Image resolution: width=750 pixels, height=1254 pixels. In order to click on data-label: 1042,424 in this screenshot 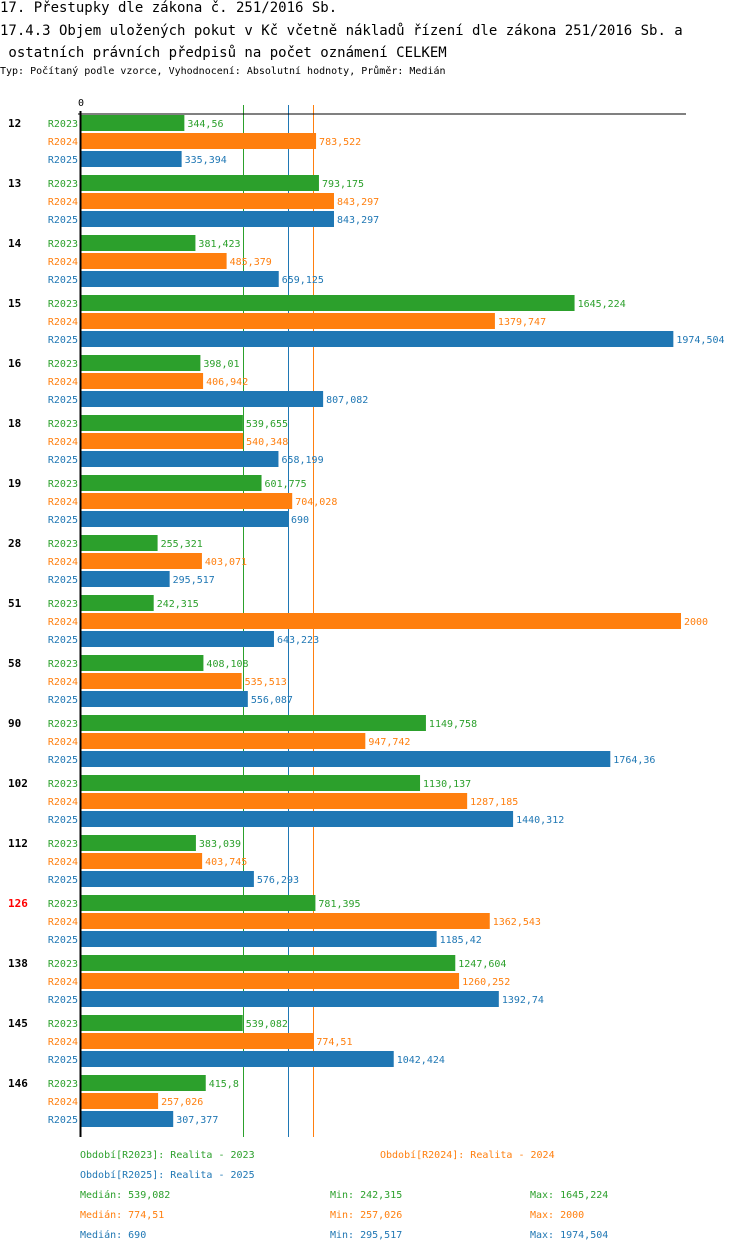, I will do `click(421, 1060)`.